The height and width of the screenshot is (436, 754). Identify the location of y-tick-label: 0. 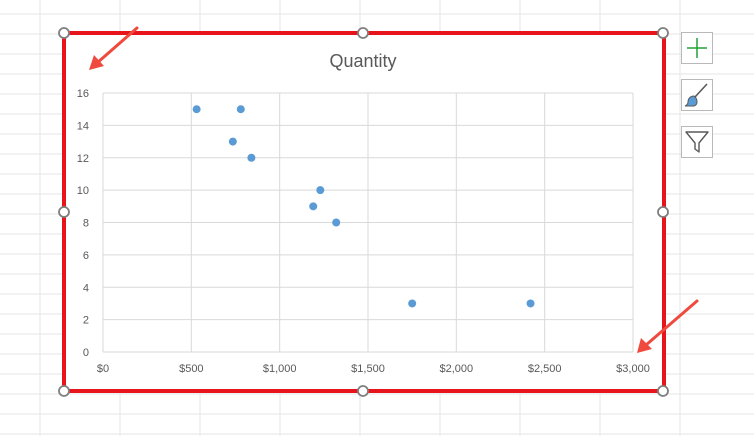
(86, 353).